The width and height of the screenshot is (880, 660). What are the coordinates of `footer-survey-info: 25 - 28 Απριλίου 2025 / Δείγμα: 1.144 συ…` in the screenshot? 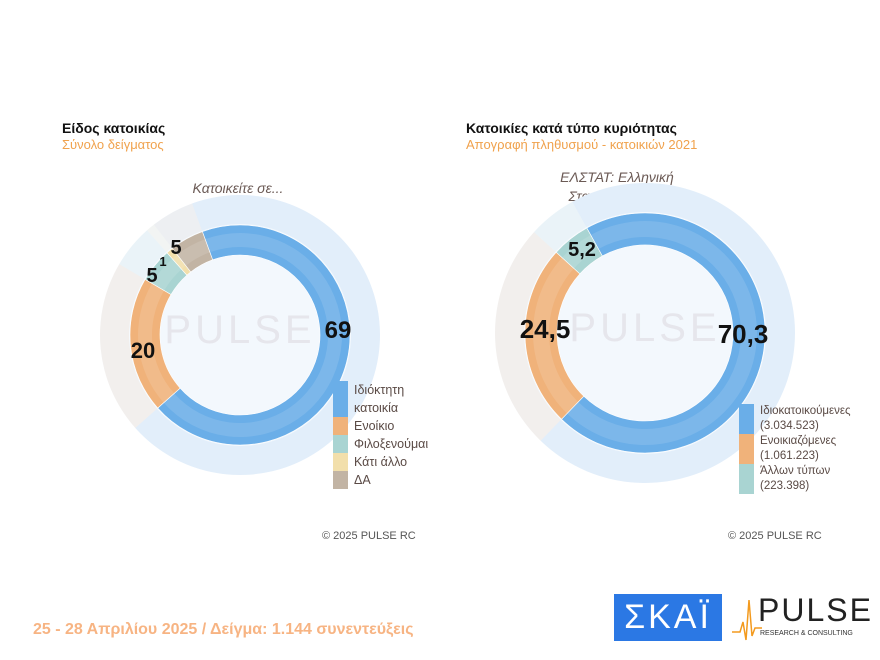 It's located at (223, 629).